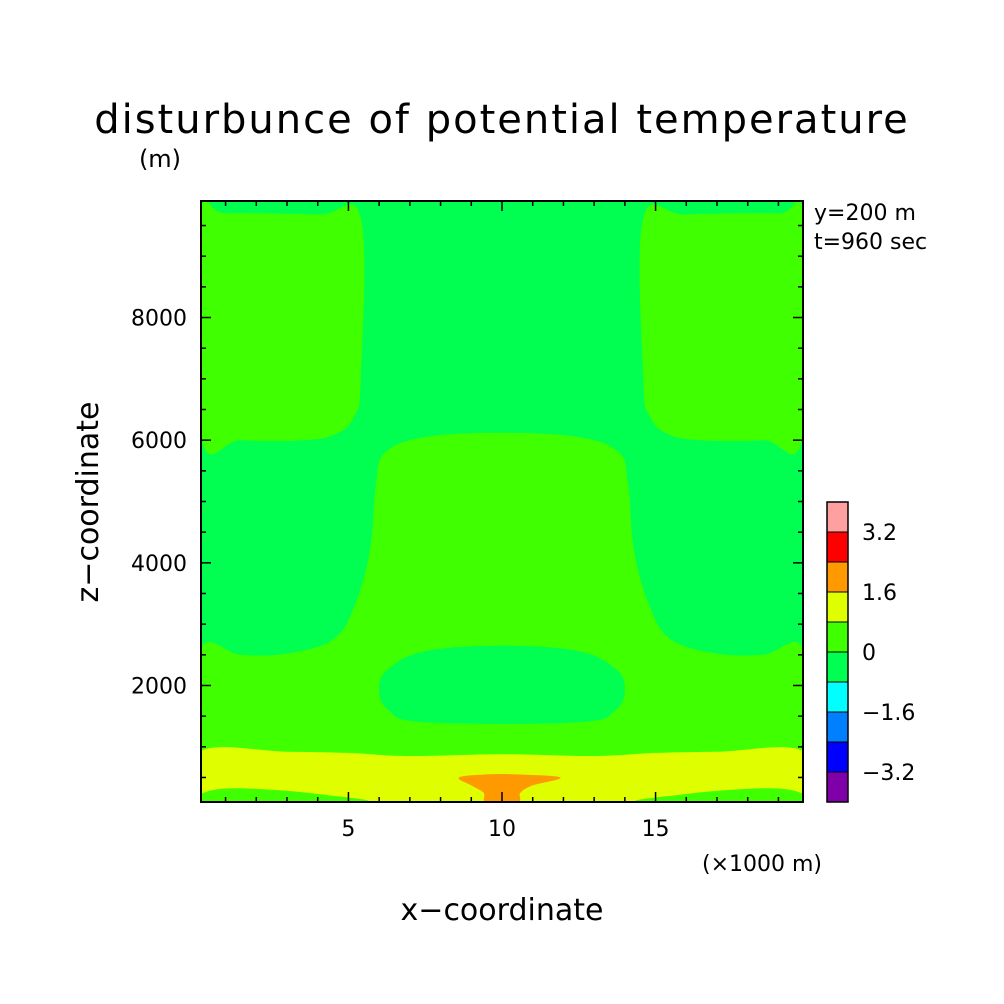 This screenshot has width=1004, height=1004. I want to click on y-tick-label: 2000, so click(159, 686).